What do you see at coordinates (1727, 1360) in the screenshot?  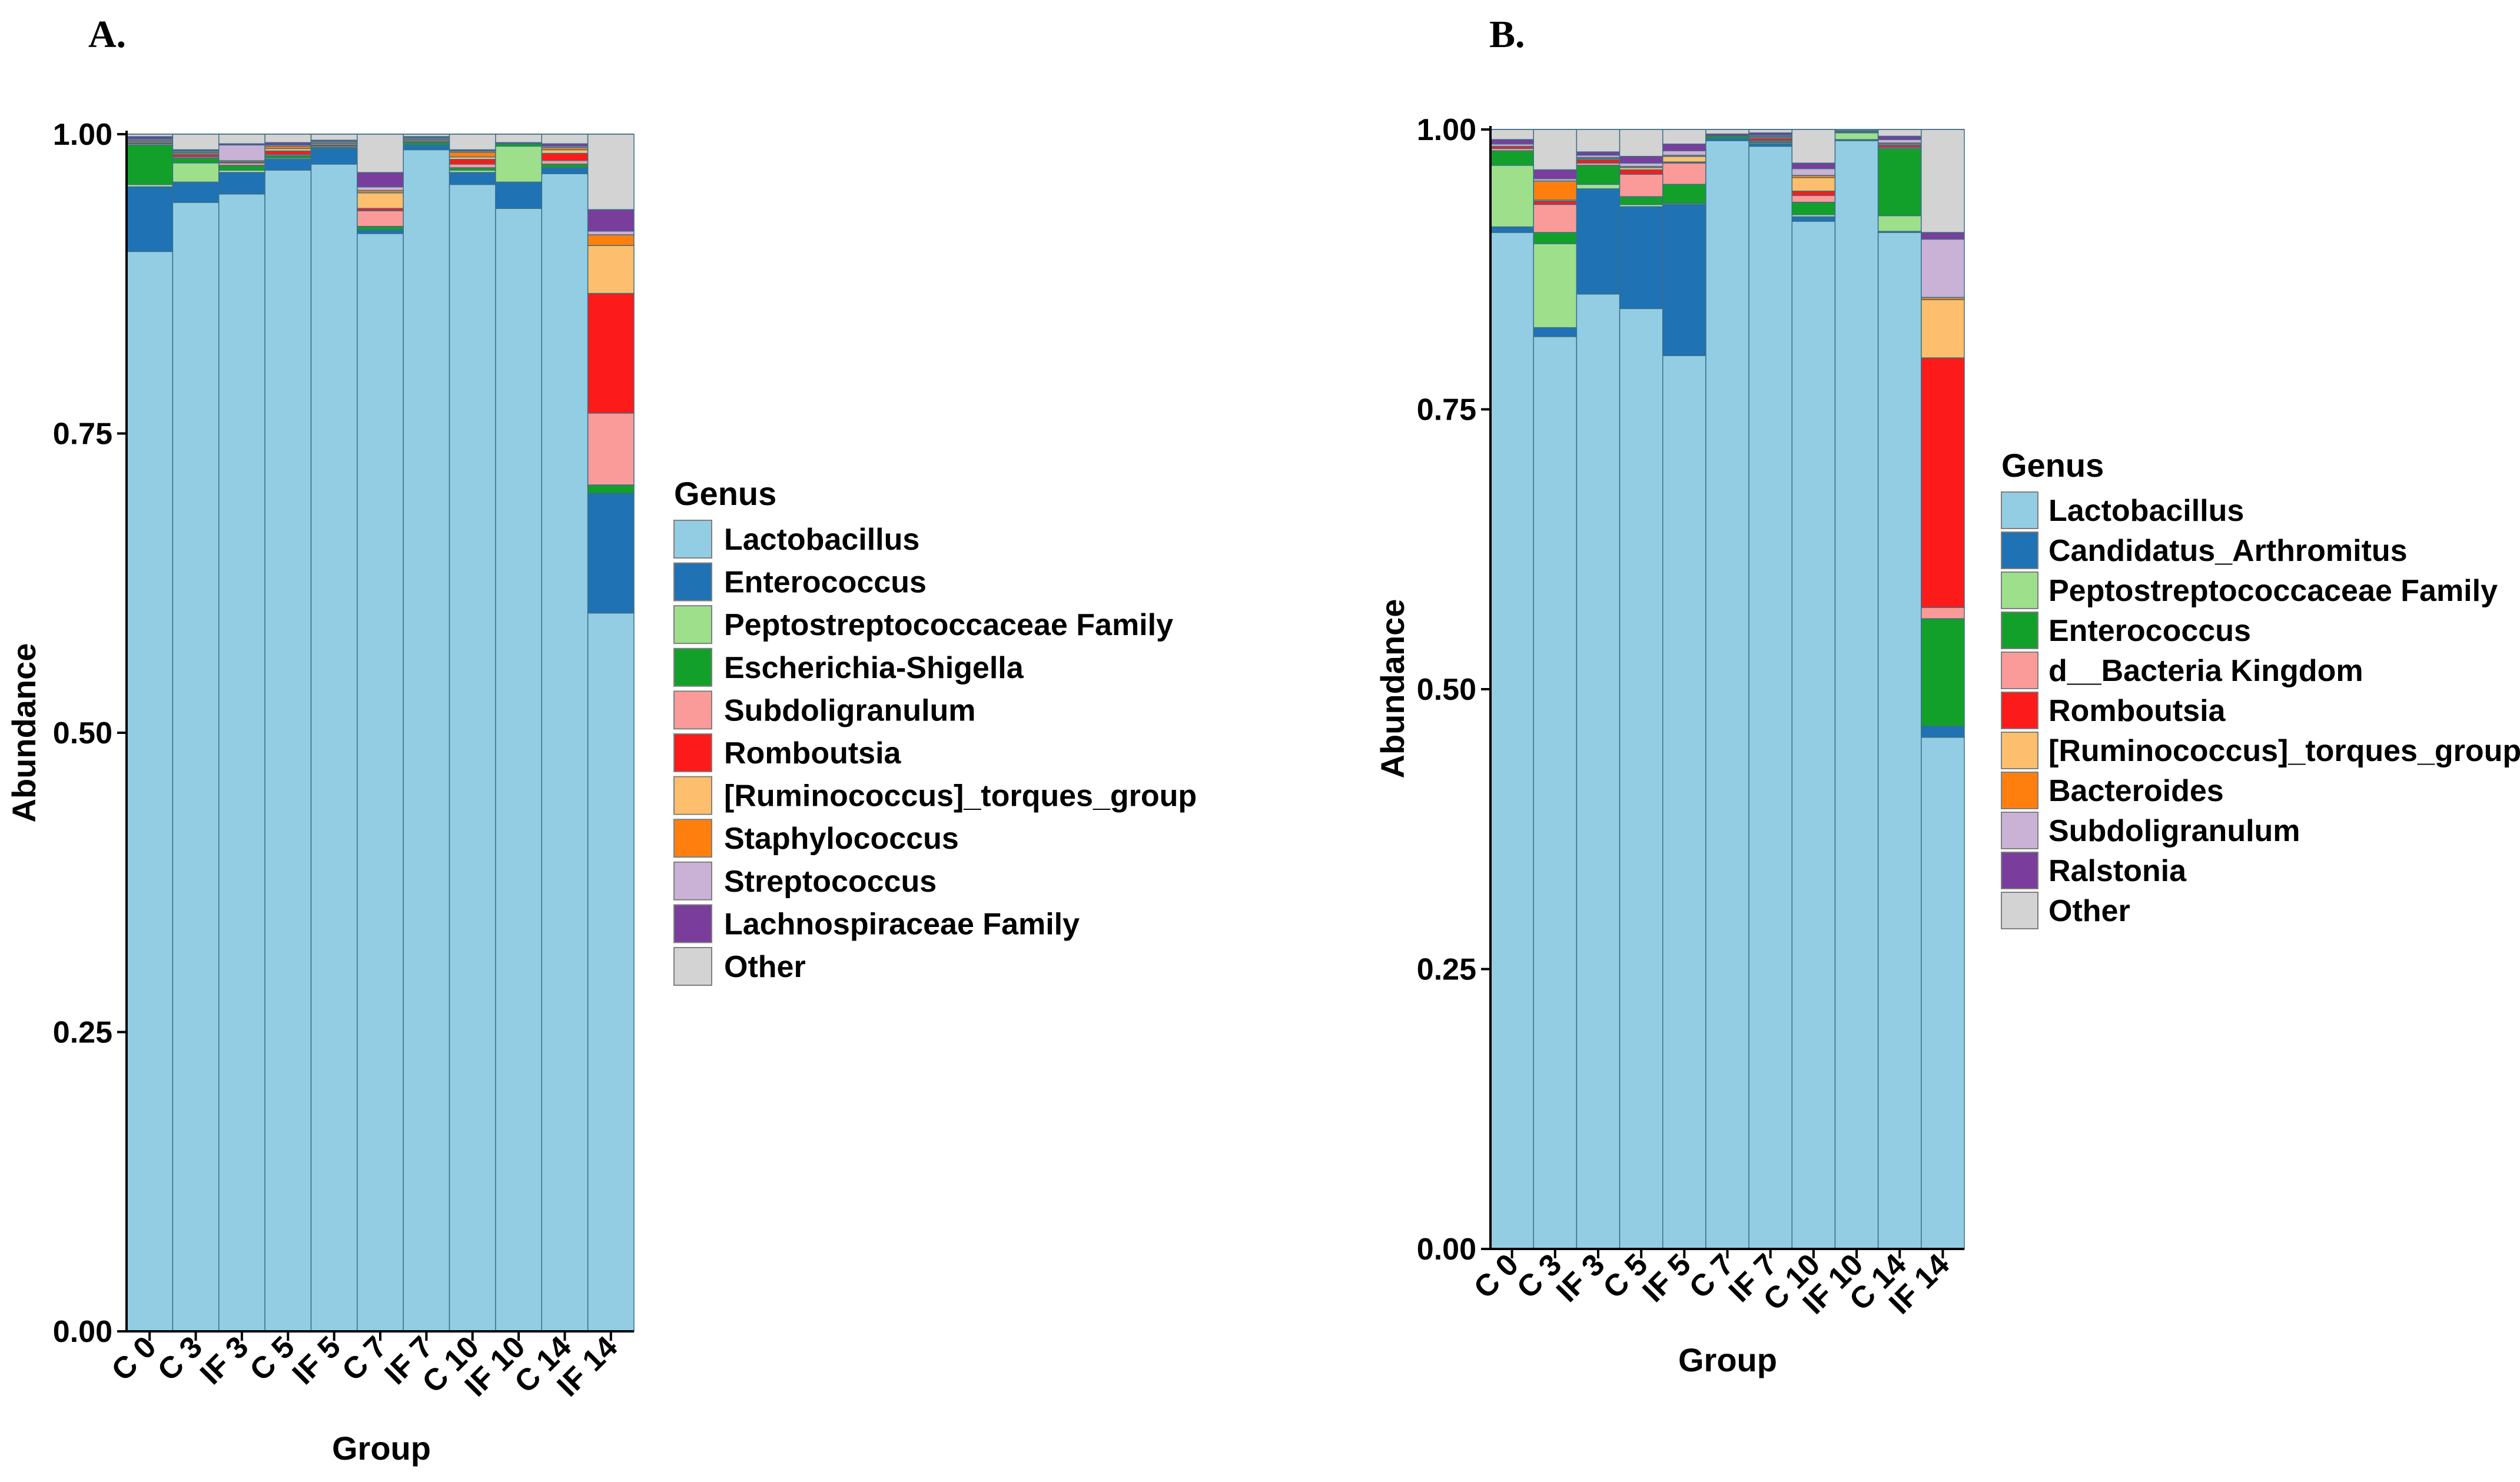 I see `x-axis-title: Group` at bounding box center [1727, 1360].